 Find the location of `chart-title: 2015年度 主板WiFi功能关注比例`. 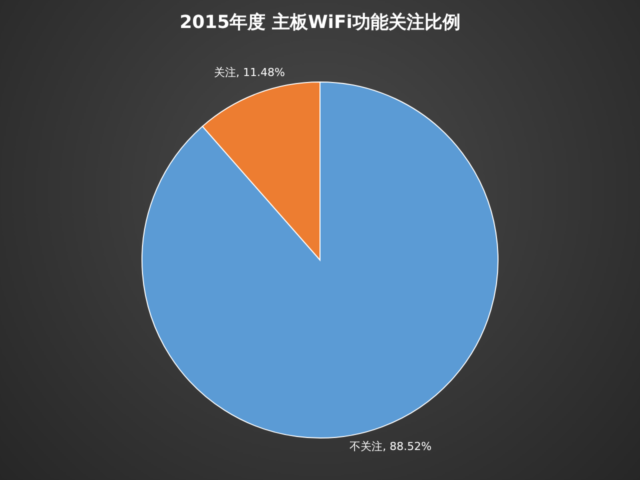

chart-title: 2015年度 主板WiFi功能关注比例 is located at coordinates (320, 22).